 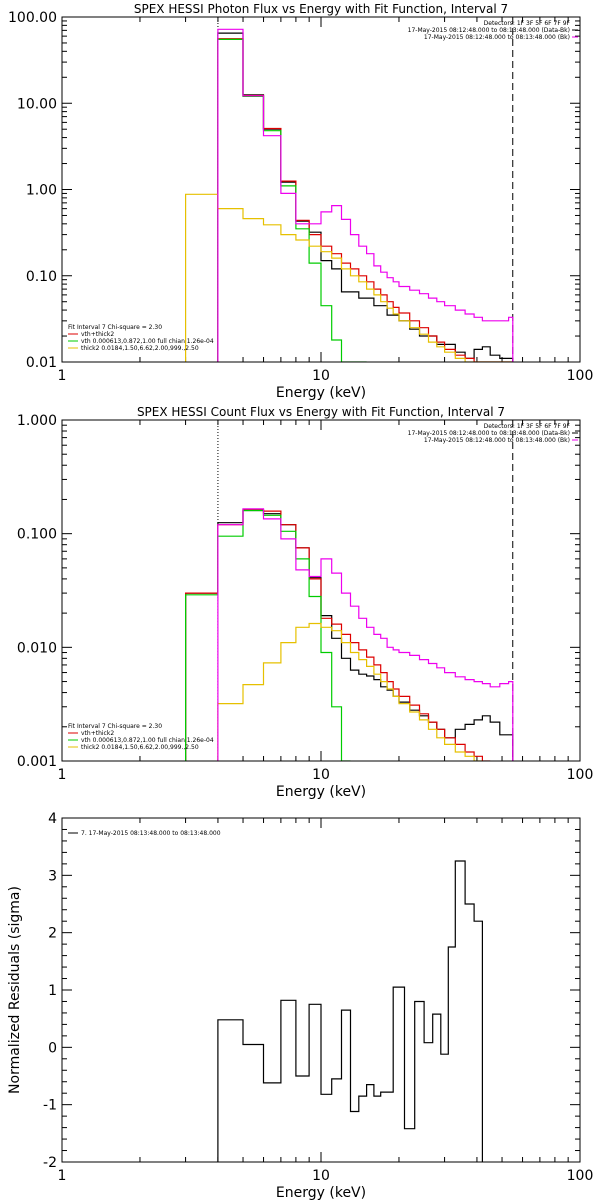 I want to click on series-residuals-line, so click(x=350, y=1011).